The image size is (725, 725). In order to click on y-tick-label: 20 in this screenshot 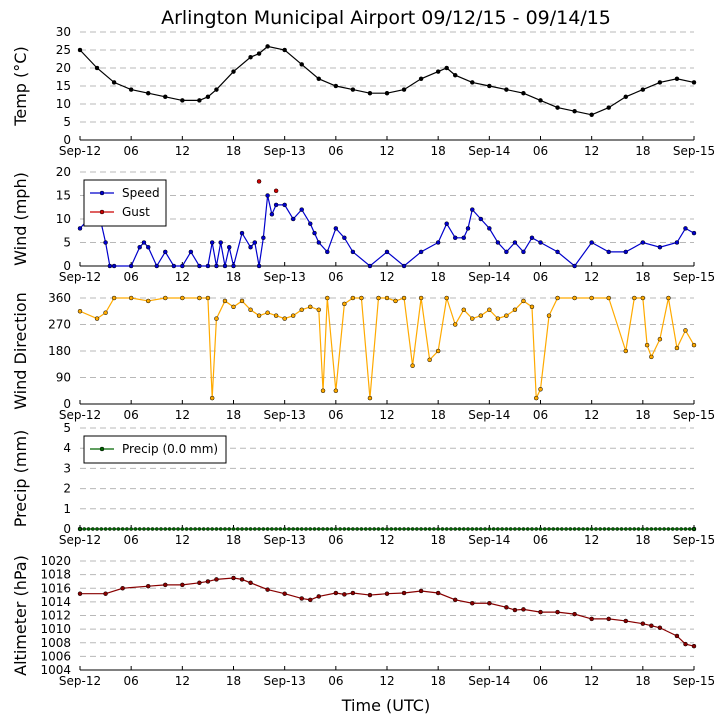, I will do `click(63, 68)`.